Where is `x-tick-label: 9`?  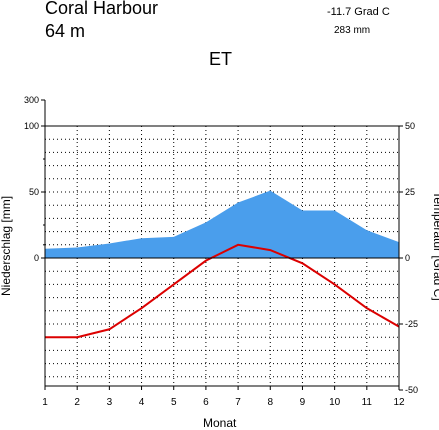
x-tick-label: 9 is located at coordinates (303, 402).